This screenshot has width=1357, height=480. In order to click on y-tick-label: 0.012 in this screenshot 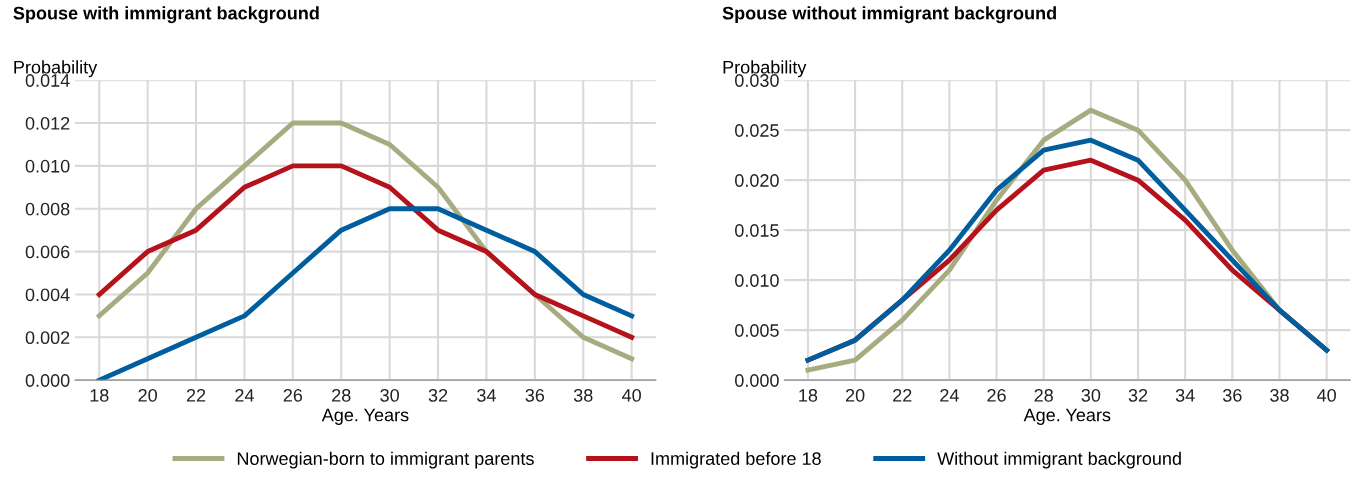, I will do `click(47, 123)`.